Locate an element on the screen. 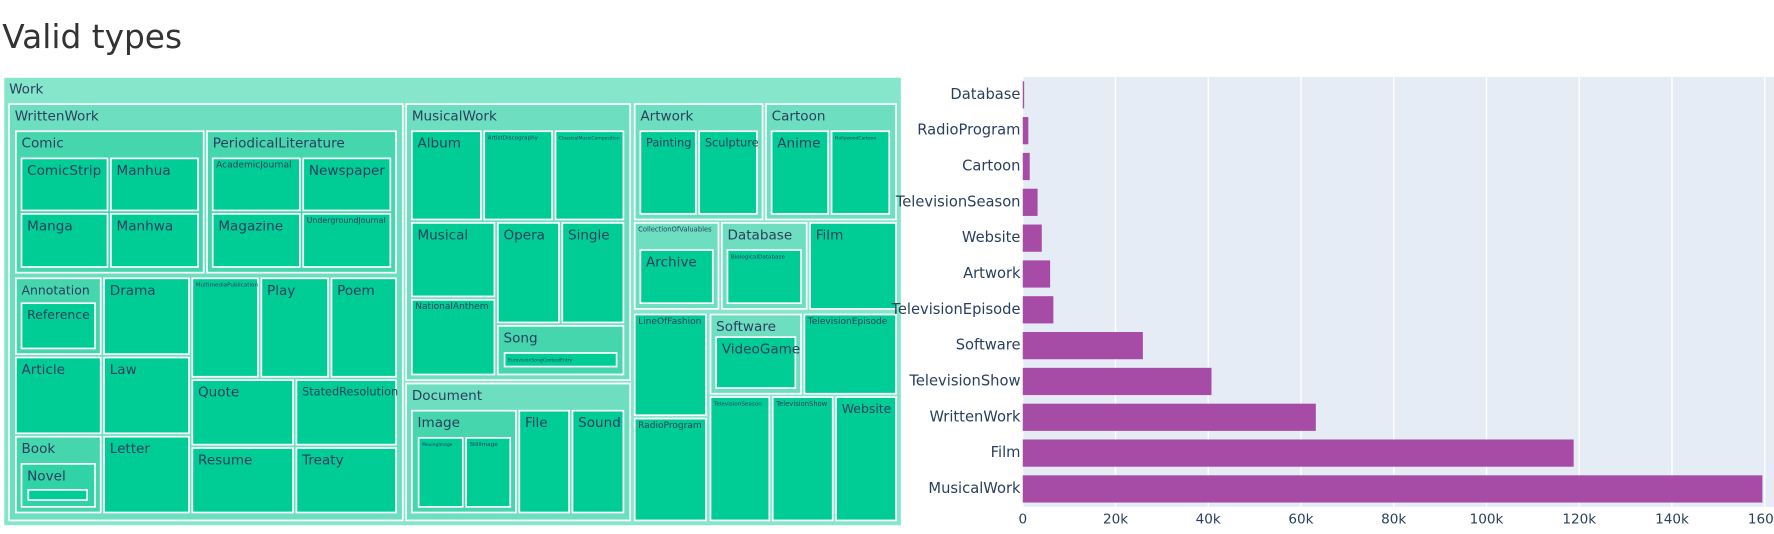 Image resolution: width=1774 pixels, height=534 pixels. y-tick-label: WrittenWork is located at coordinates (975, 416).